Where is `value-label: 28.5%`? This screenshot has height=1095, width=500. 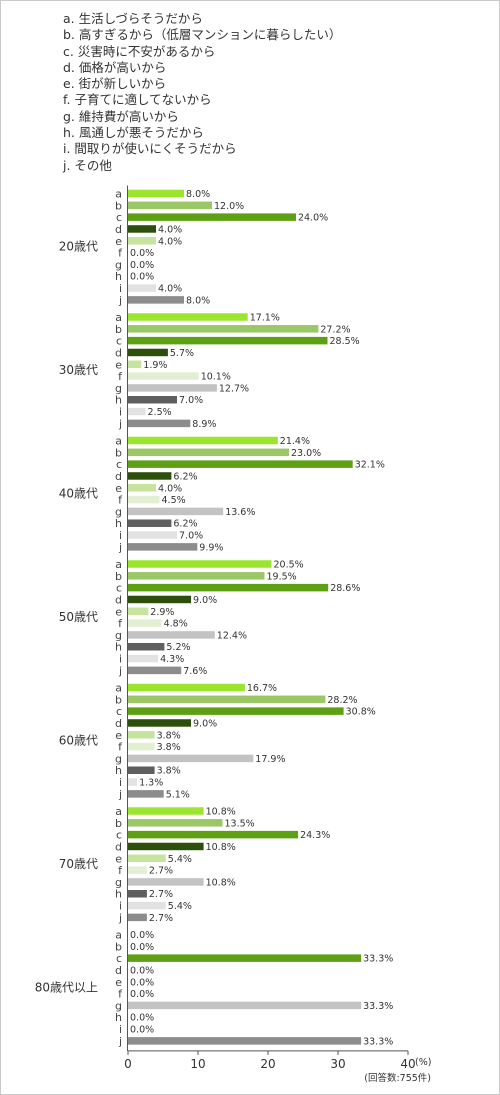 value-label: 28.5% is located at coordinates (345, 341).